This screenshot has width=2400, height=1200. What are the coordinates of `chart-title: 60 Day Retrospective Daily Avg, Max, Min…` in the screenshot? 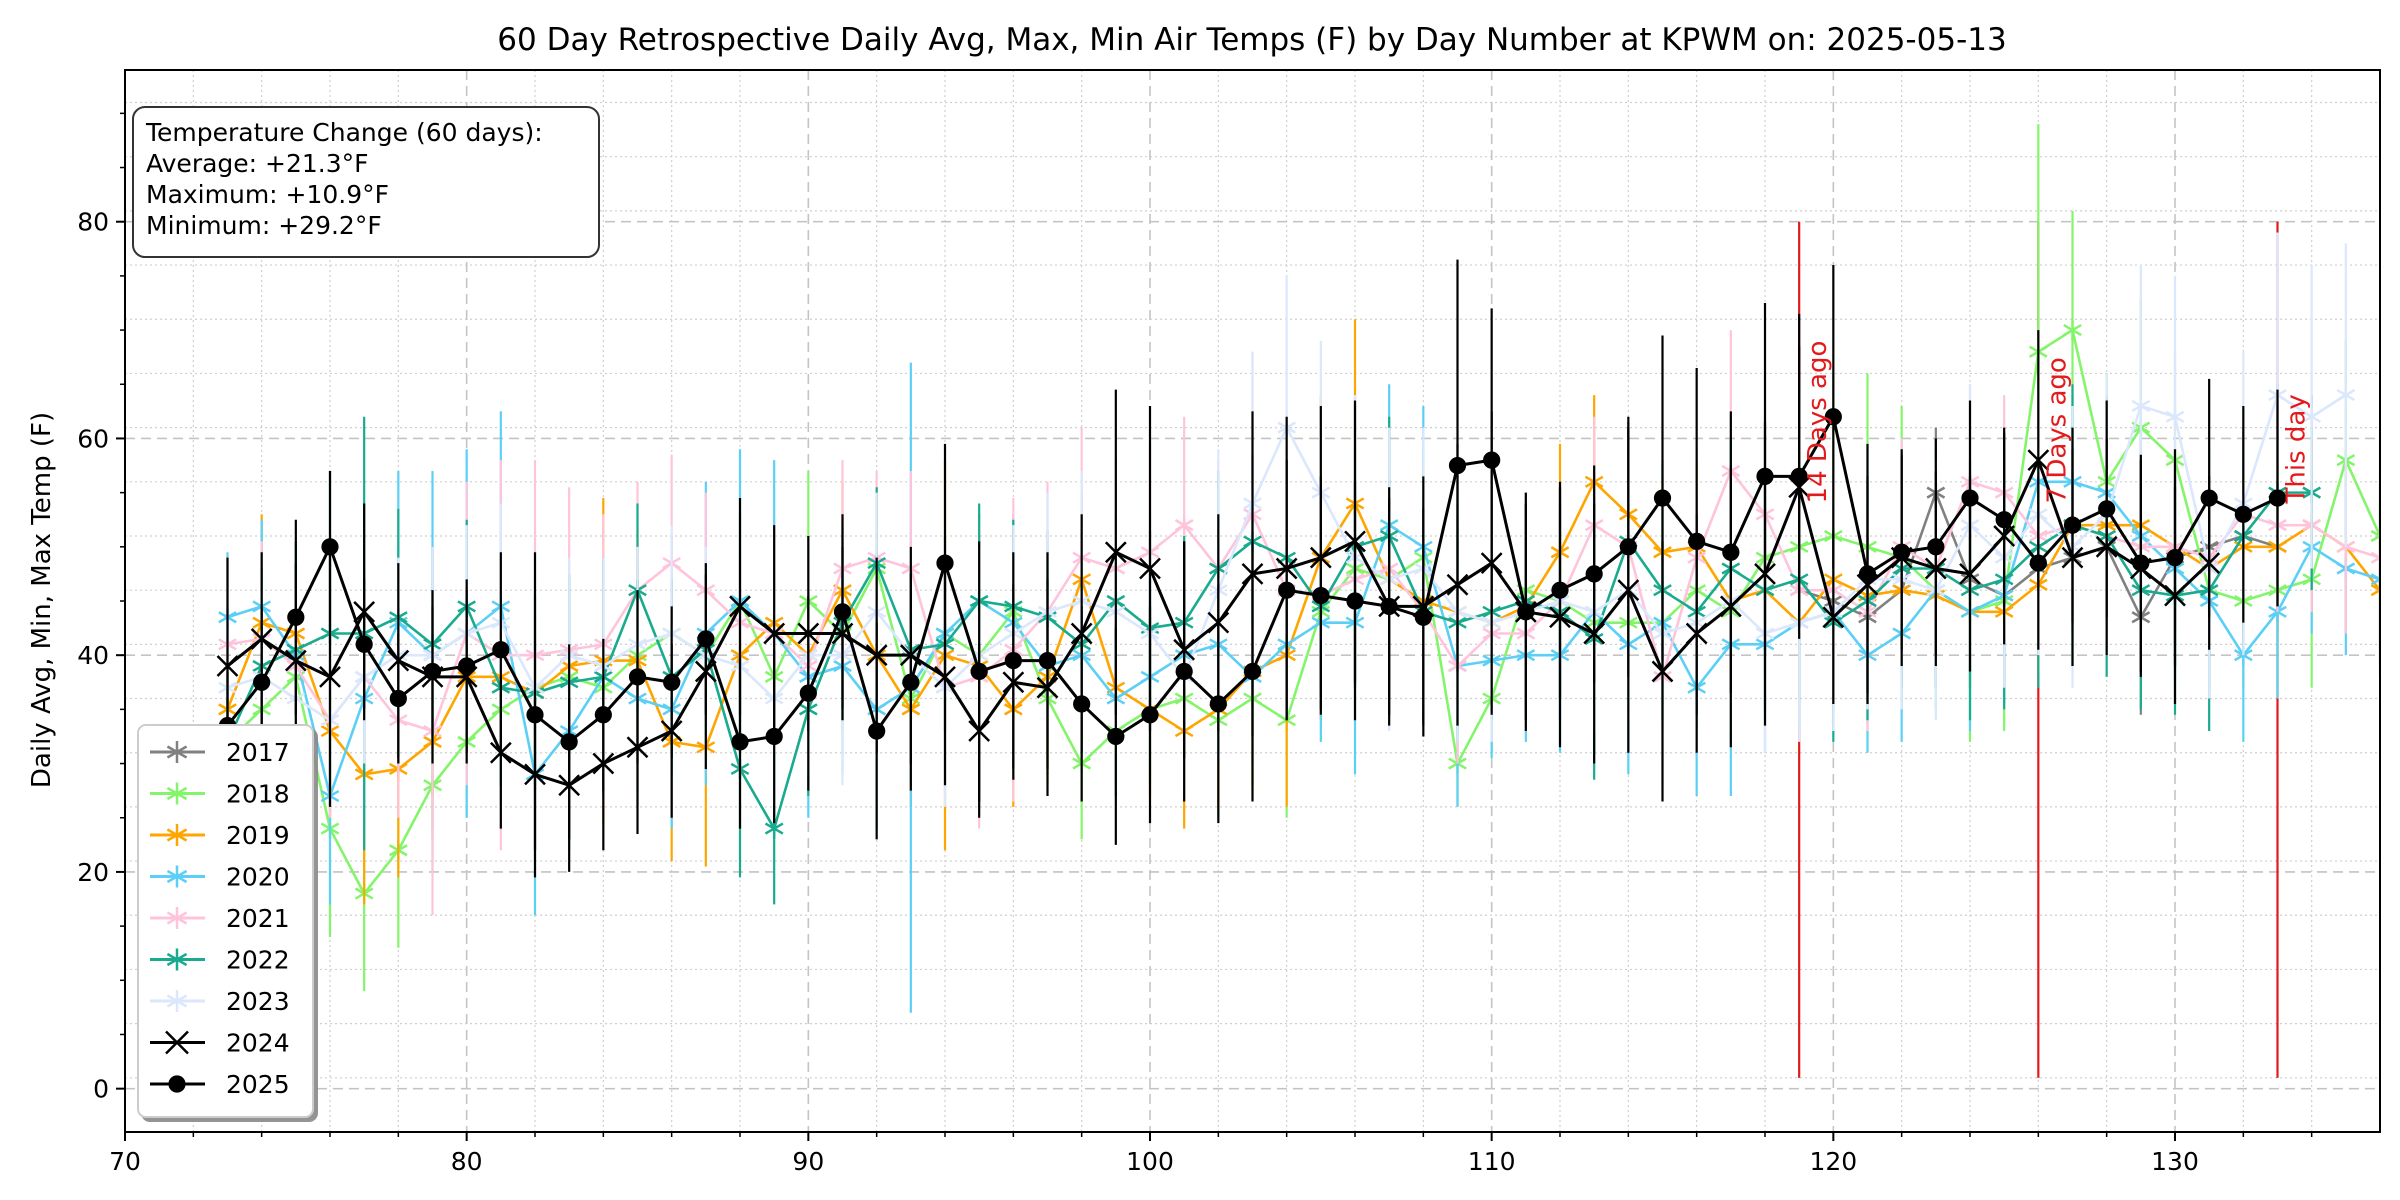 It's located at (1251, 40).